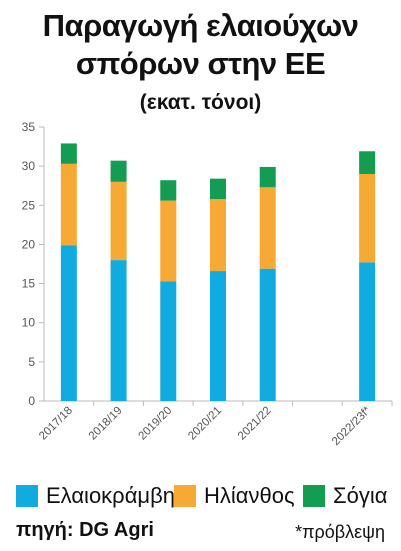 This screenshot has height=551, width=401. What do you see at coordinates (156, 424) in the screenshot?
I see `x-tick-label: 2019/20` at bounding box center [156, 424].